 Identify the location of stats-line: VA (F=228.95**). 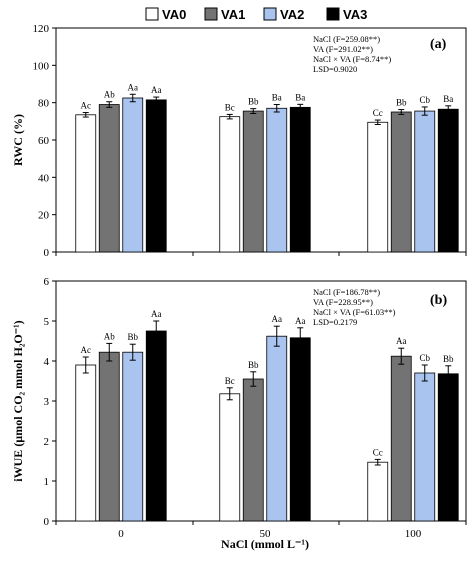
(343, 302).